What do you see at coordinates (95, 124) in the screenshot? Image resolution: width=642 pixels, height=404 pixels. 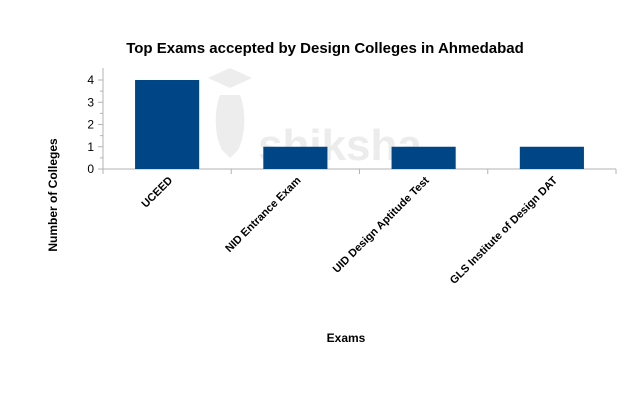 I see `y-ticks: 0 1 2 3 4` at bounding box center [95, 124].